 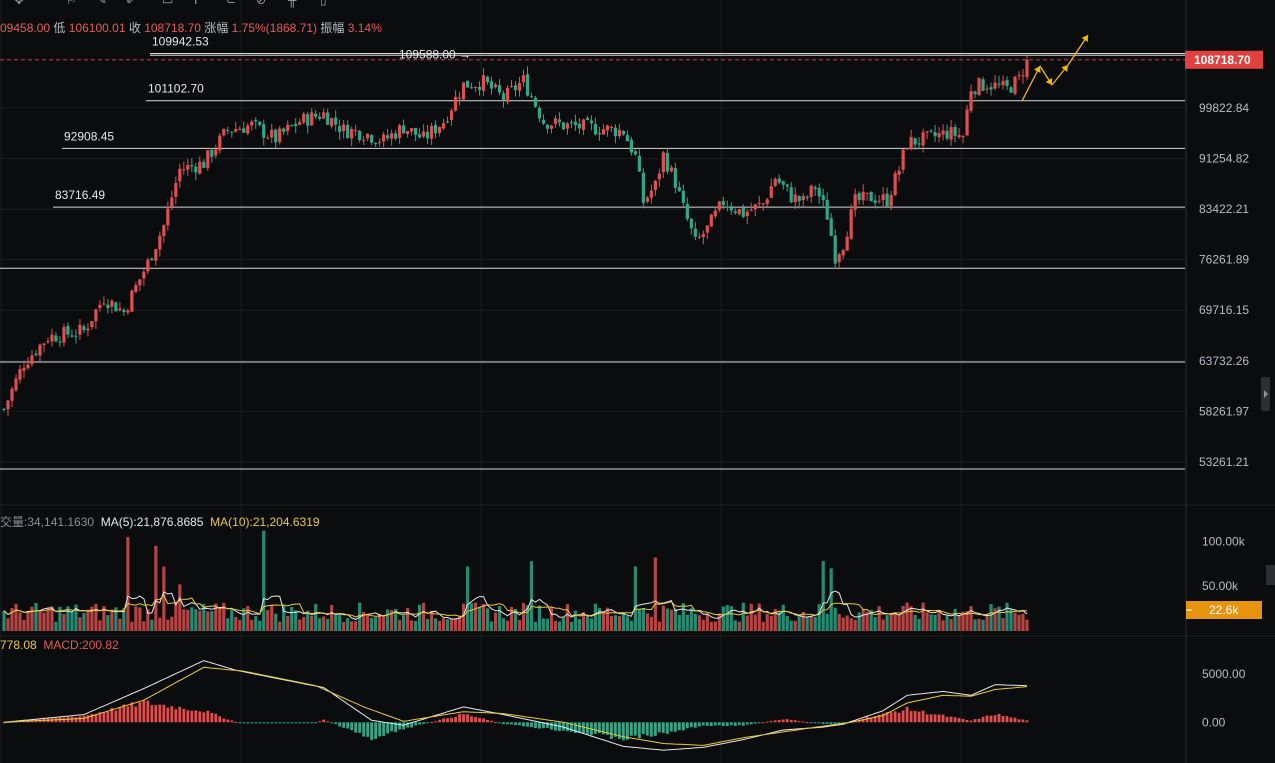 I want to click on trash-icon: ▯, so click(x=323, y=3).